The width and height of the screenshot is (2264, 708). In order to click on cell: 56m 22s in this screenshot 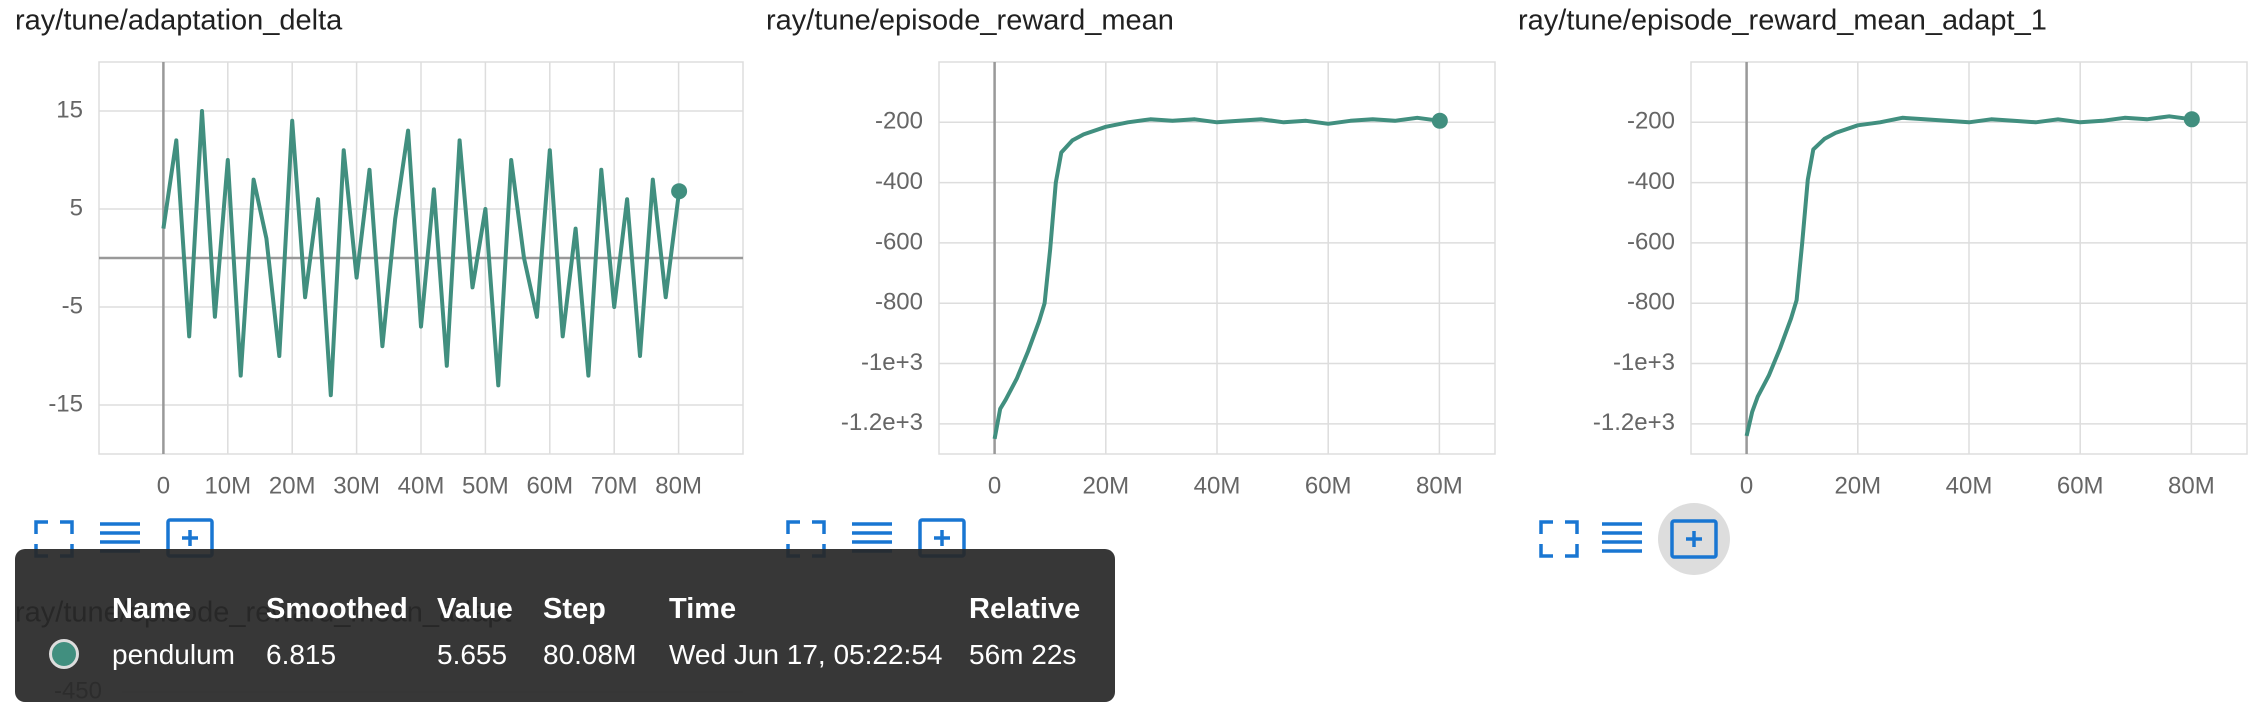, I will do `click(1023, 654)`.